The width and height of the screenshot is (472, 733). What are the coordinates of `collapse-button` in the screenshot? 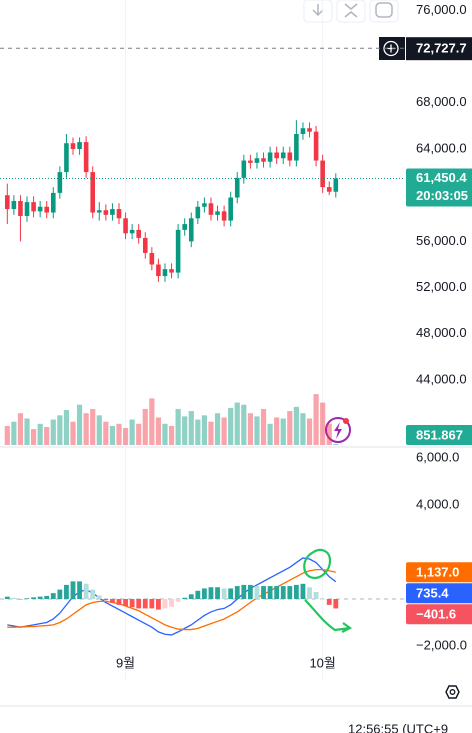 It's located at (351, 11).